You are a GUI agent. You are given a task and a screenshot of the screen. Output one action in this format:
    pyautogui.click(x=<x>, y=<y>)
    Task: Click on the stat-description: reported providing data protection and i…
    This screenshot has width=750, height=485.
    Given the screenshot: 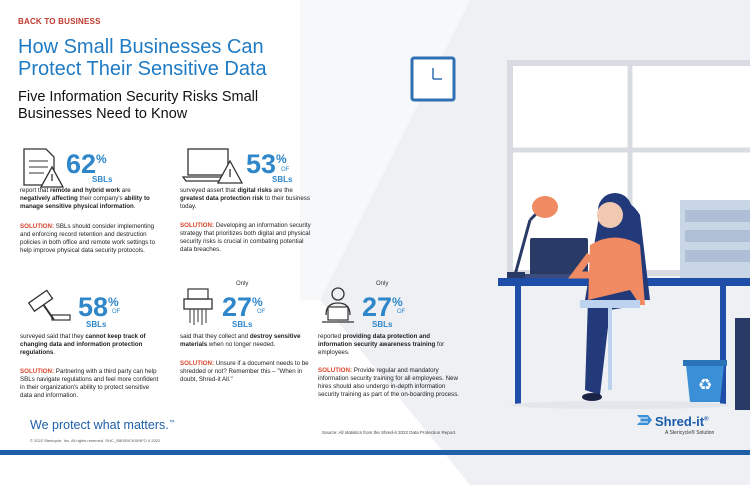 What is the action you would take?
    pyautogui.click(x=381, y=344)
    